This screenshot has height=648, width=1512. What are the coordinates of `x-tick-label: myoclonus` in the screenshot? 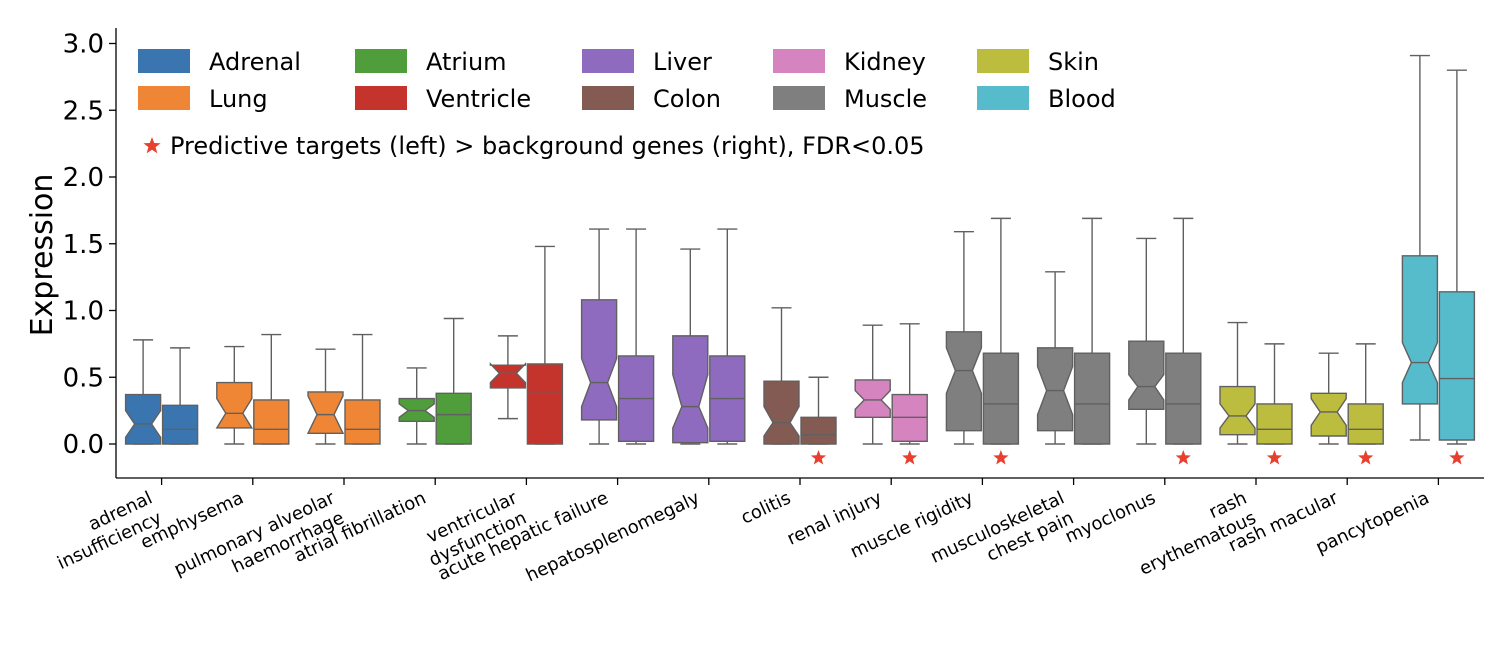 It's located at (1110, 517).